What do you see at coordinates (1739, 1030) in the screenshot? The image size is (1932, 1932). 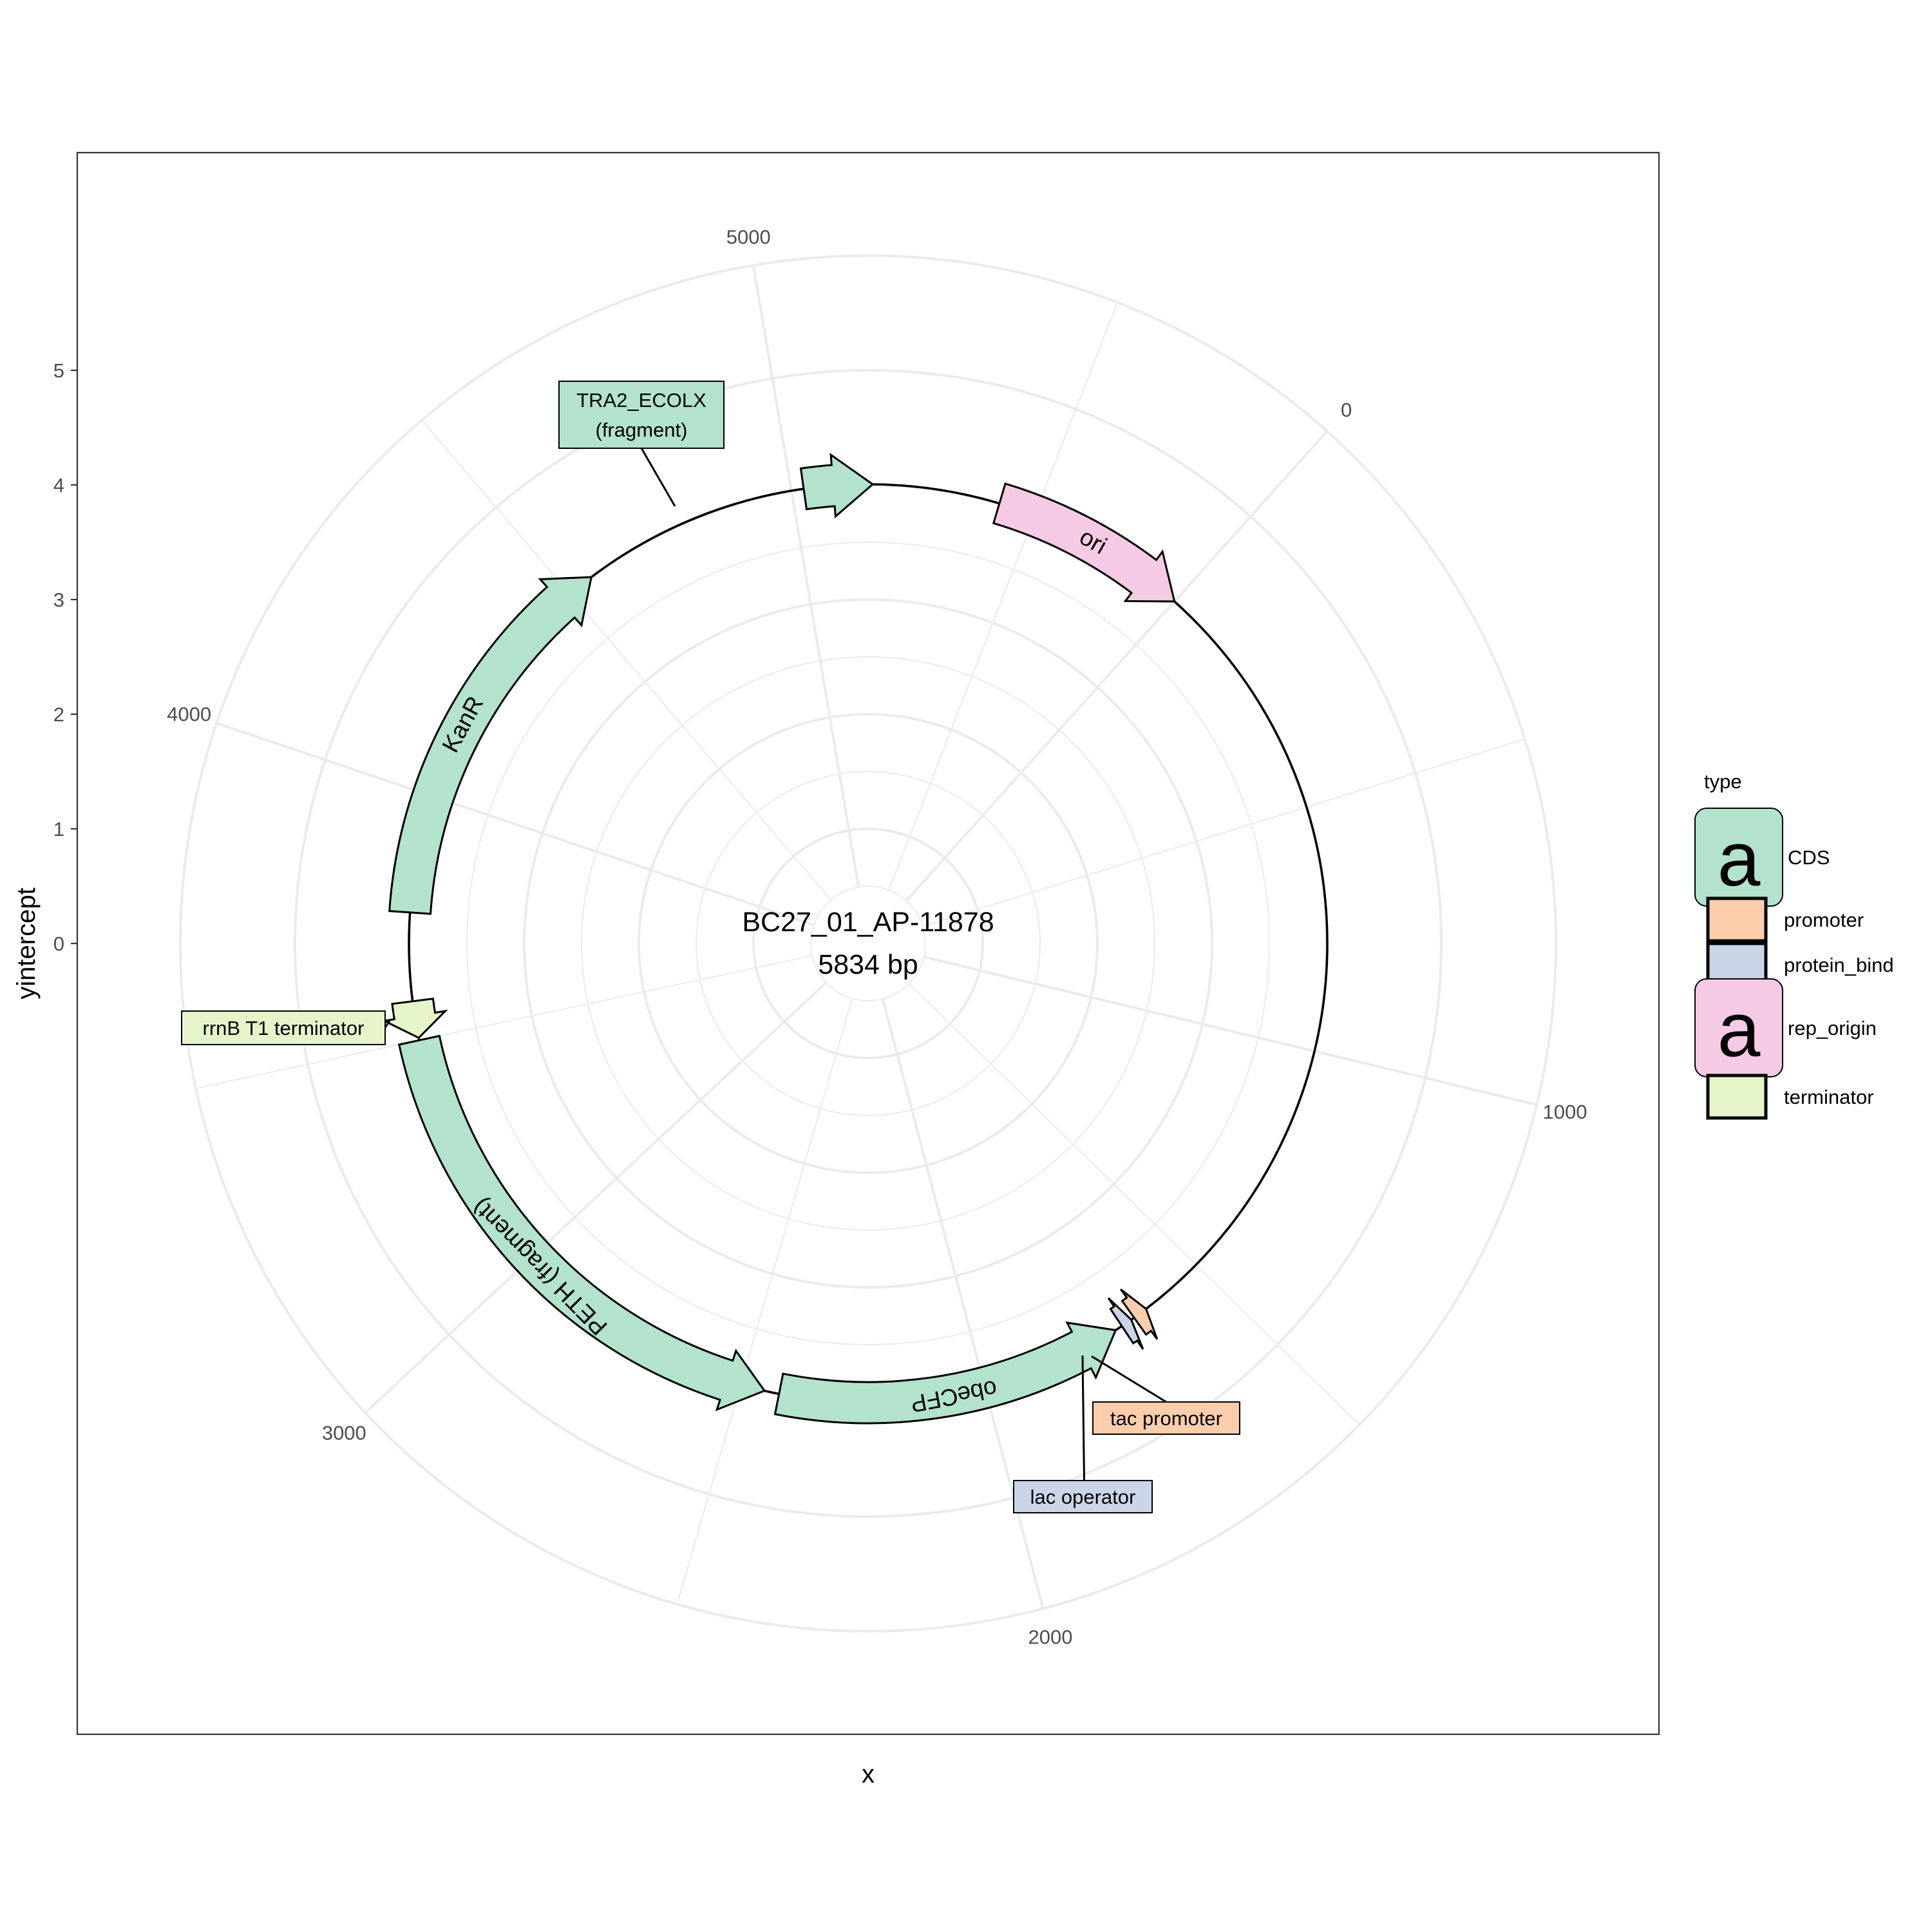 I see `legend-key-letter-rep-origin: a` at bounding box center [1739, 1030].